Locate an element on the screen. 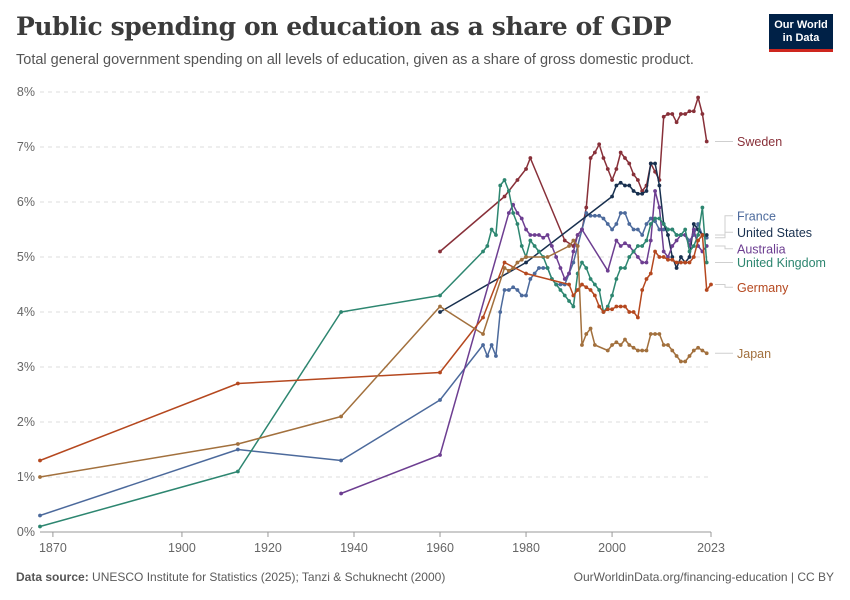 Image resolution: width=850 pixels, height=600 pixels. series-united-states is located at coordinates (573, 237).